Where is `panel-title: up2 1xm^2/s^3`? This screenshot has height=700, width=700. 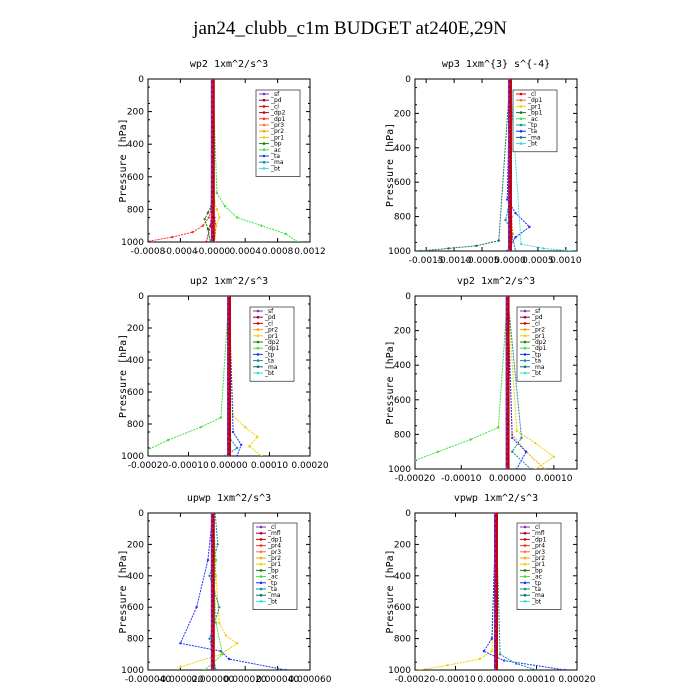 panel-title: up2 1xm^2/s^3 is located at coordinates (229, 281).